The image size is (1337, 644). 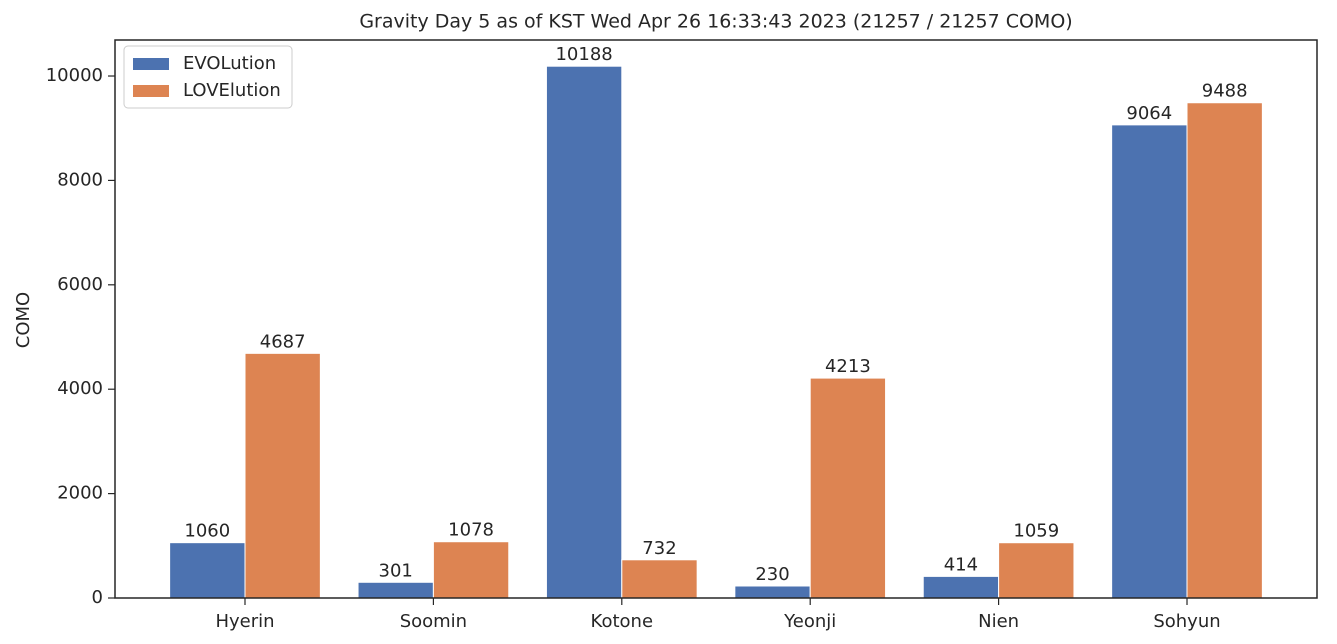 I want to click on value-label: 230, so click(x=772, y=574).